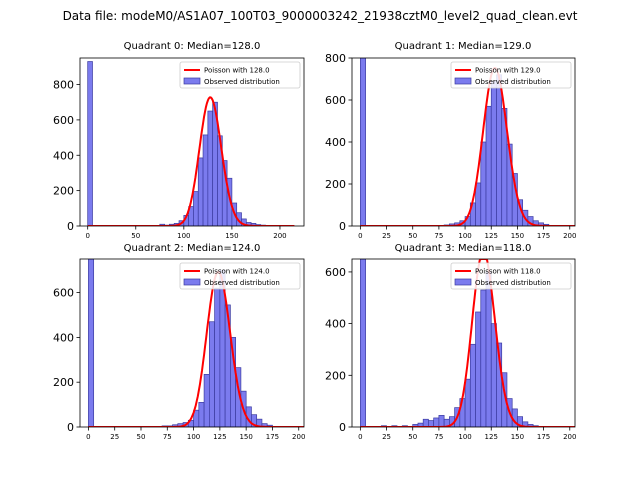 The image size is (640, 480). What do you see at coordinates (463, 46) in the screenshot?
I see `subplot-title: Quadrant 1: Median=129.0` at bounding box center [463, 46].